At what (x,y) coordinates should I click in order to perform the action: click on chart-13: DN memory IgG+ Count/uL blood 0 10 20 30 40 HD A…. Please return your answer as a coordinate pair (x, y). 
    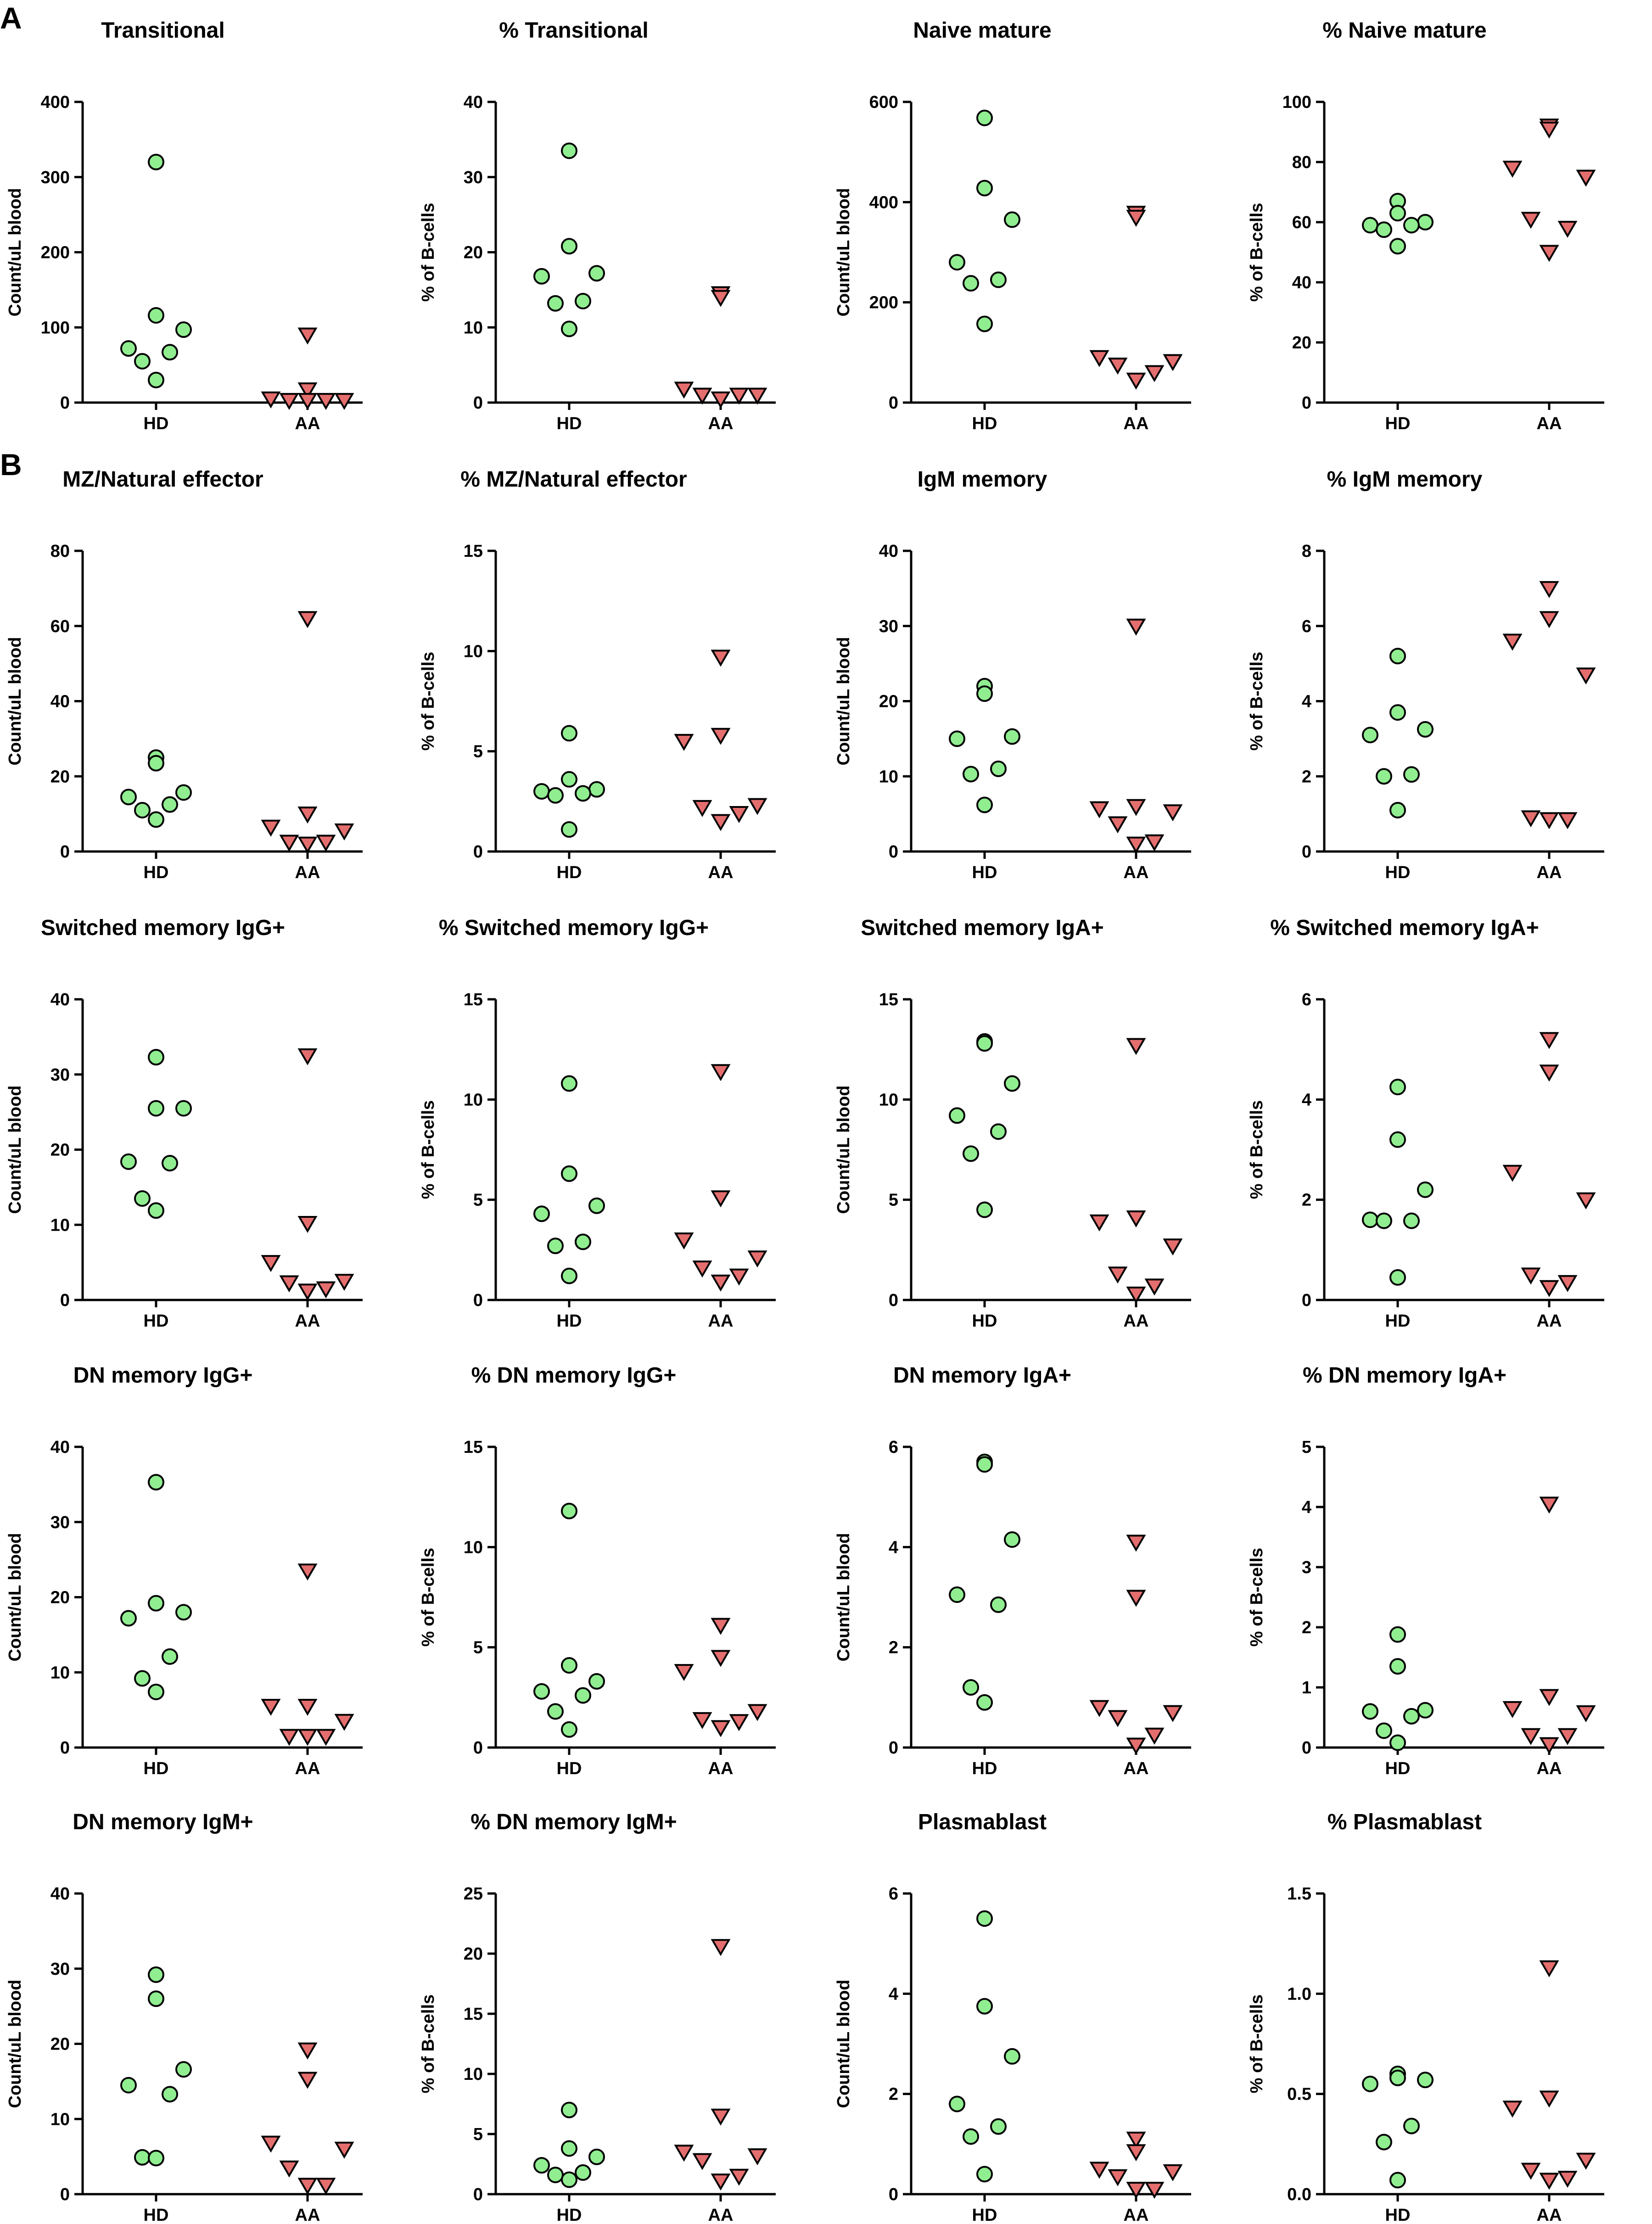
    Looking at the image, I should click on (184, 1570).